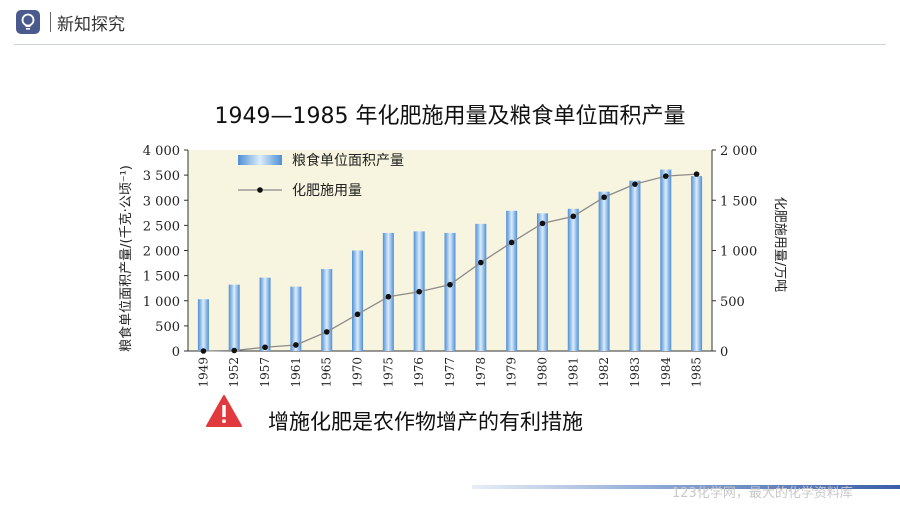 The width and height of the screenshot is (900, 506). I want to click on y-tick-label: 1 000, so click(161, 302).